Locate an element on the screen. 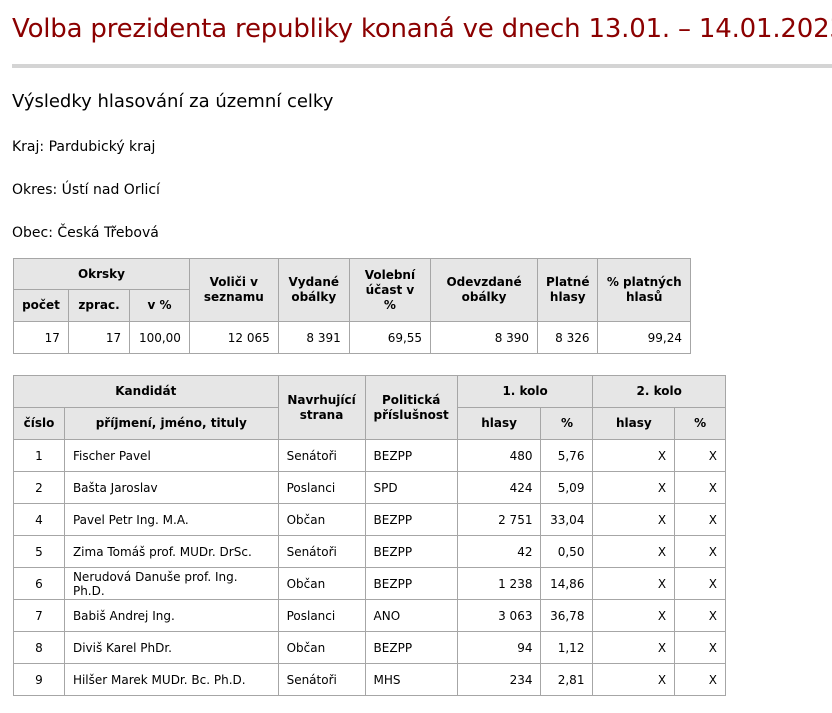  cell-jmeno: Diviš Karel PhDr. is located at coordinates (171, 647).